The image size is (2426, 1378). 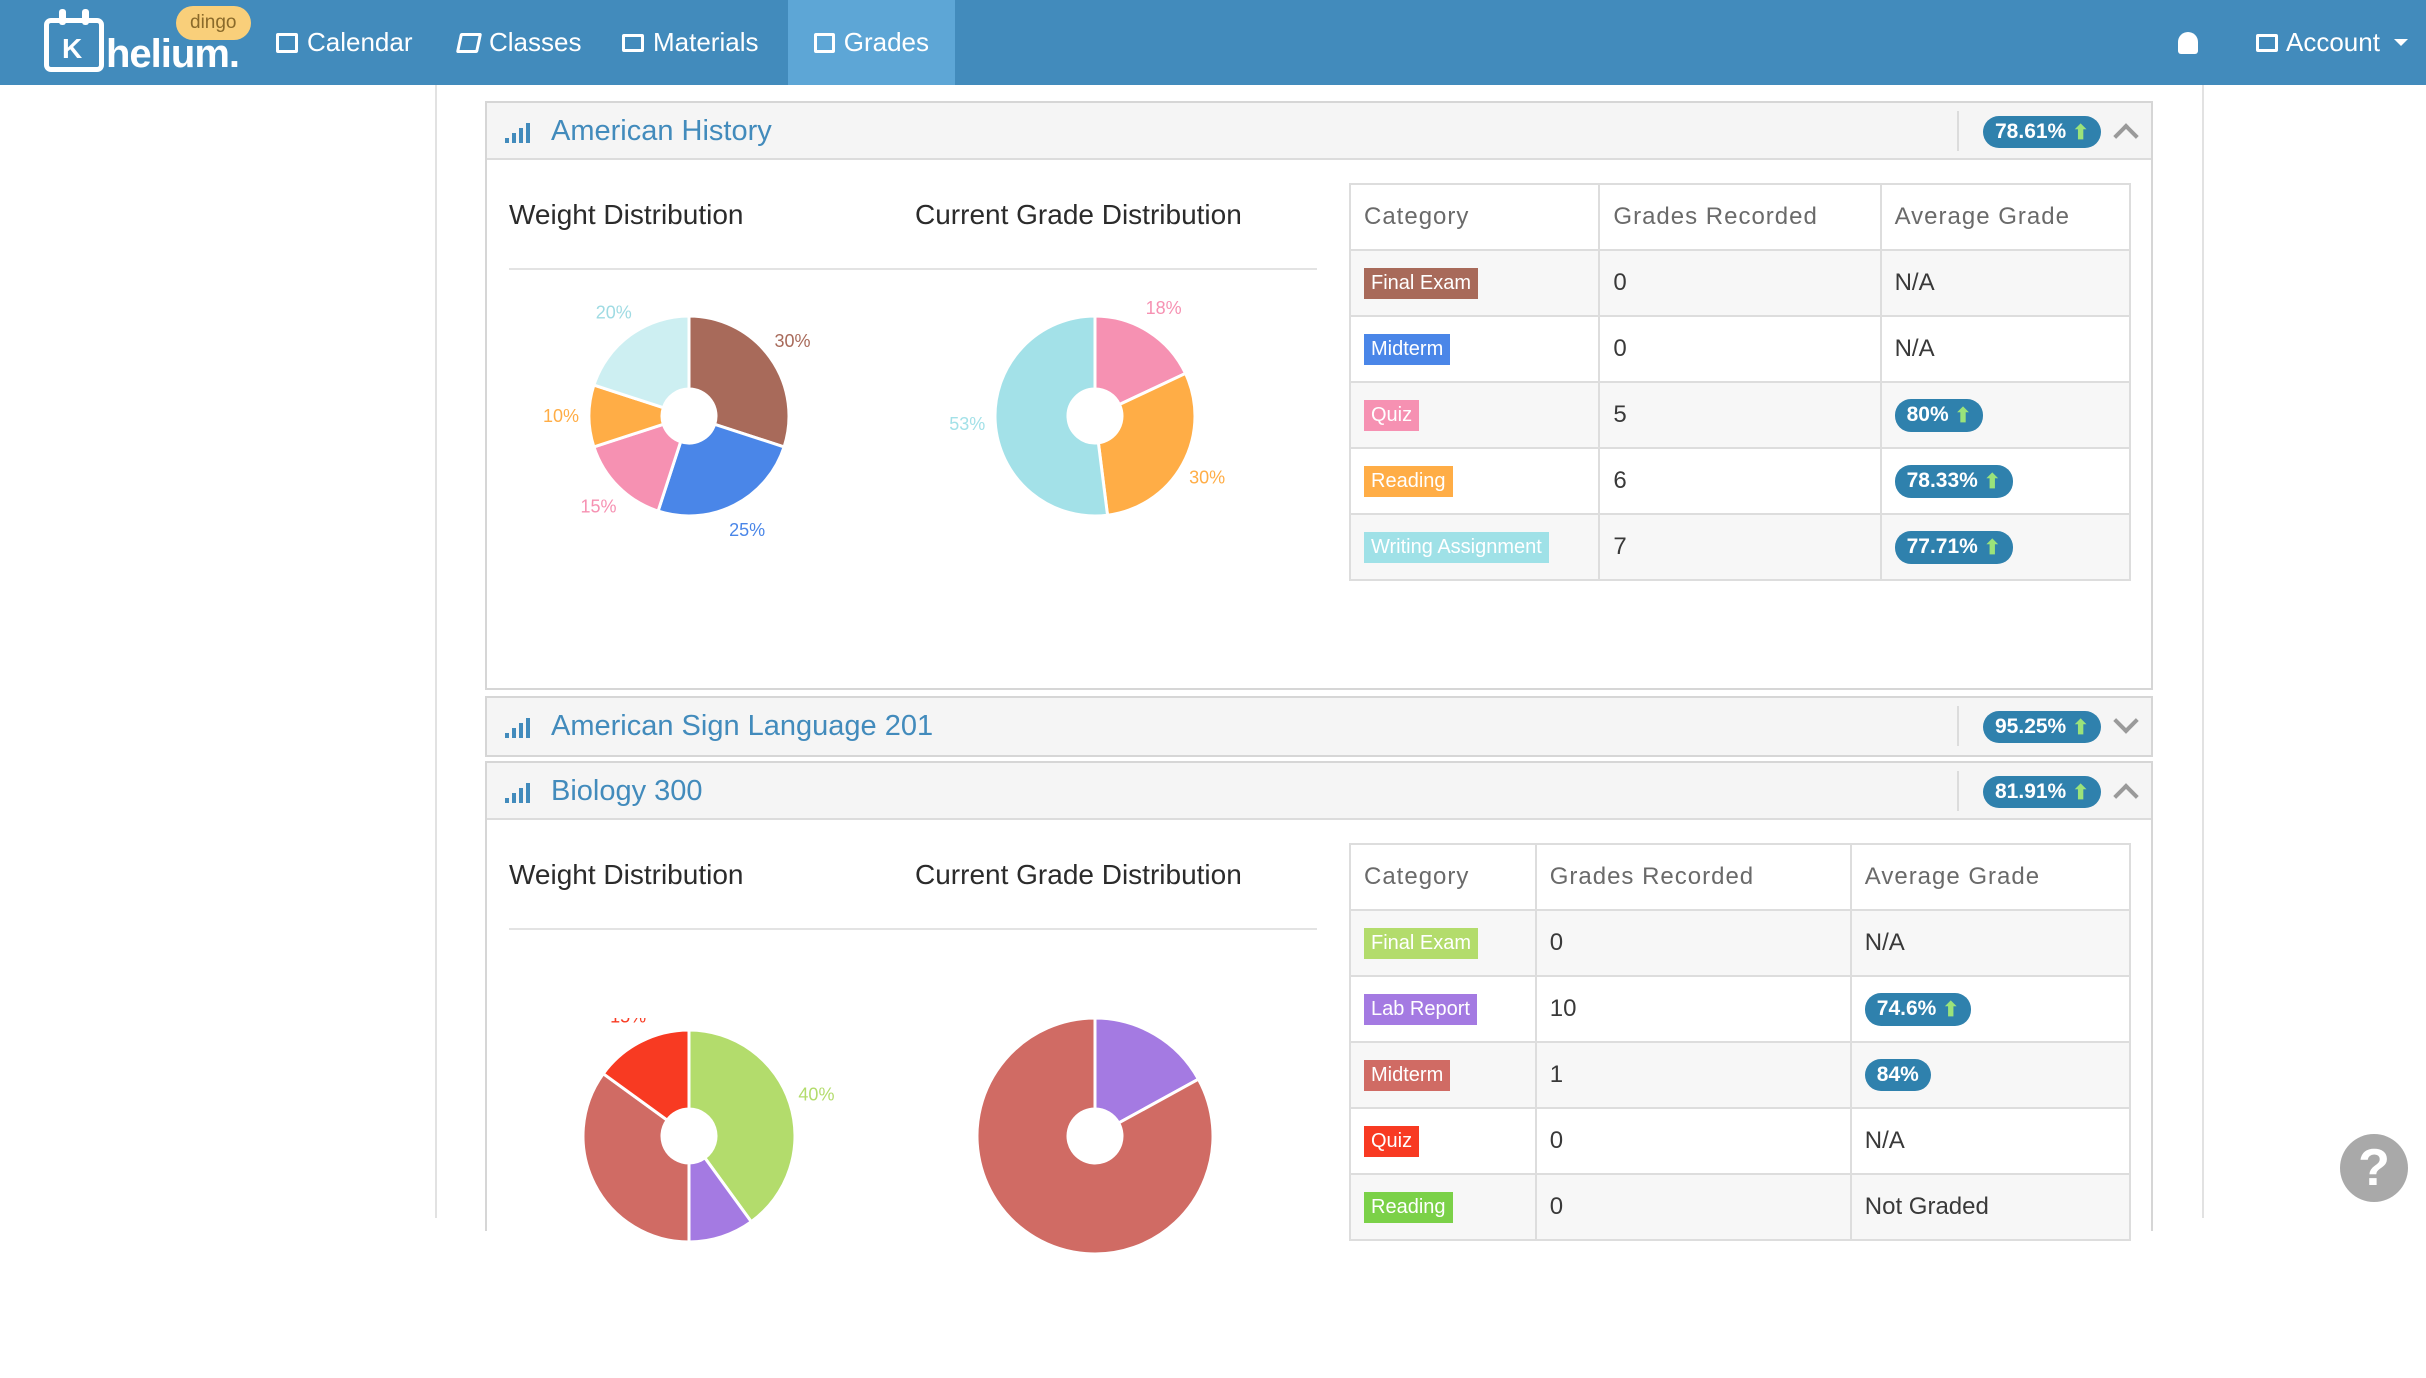 I want to click on average-grade-cell: 77.71% ⬆, so click(x=2005, y=547).